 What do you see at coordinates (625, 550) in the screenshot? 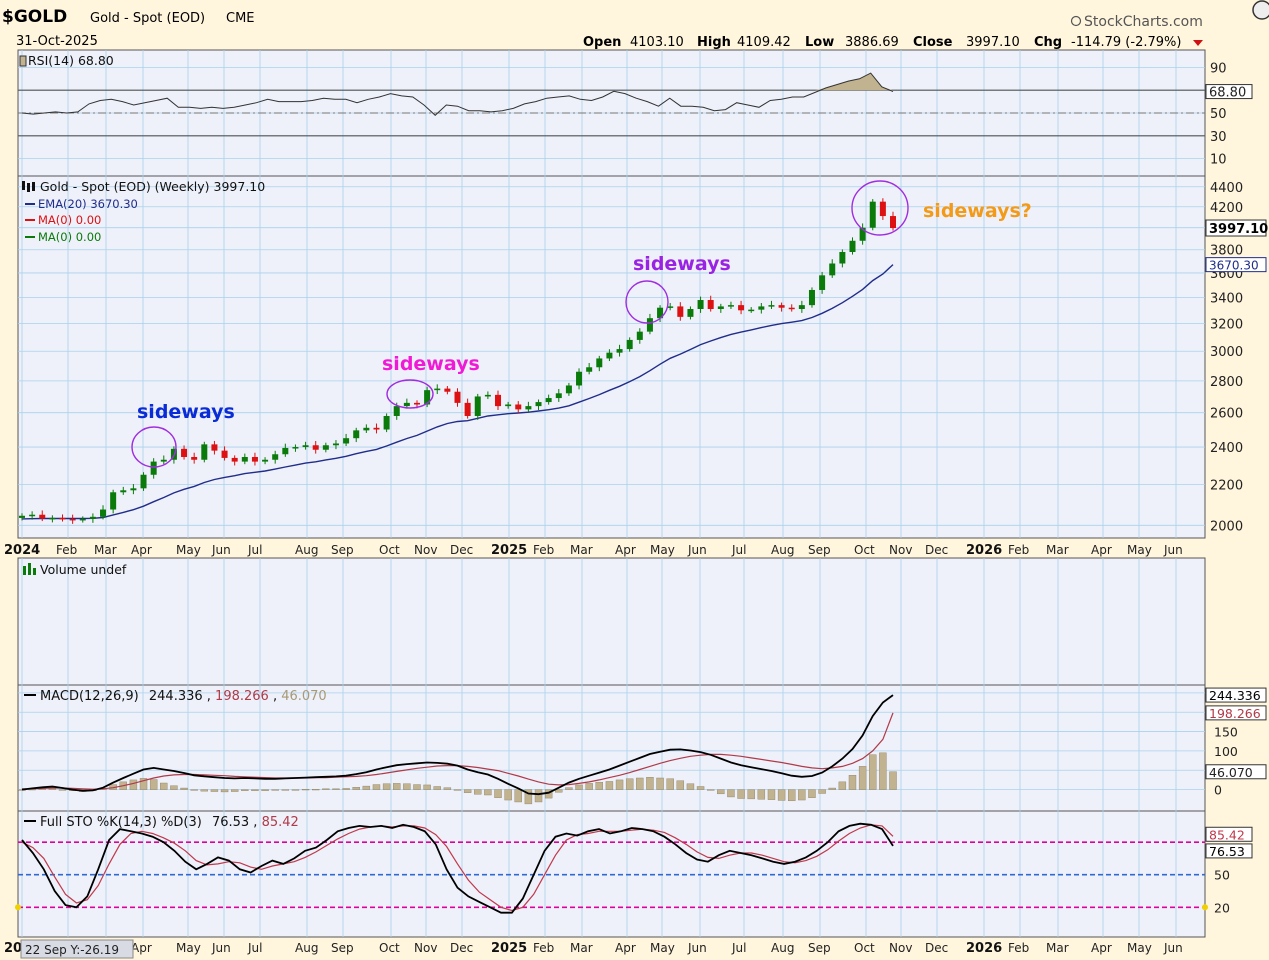
I see `x-tick-label: Apr` at bounding box center [625, 550].